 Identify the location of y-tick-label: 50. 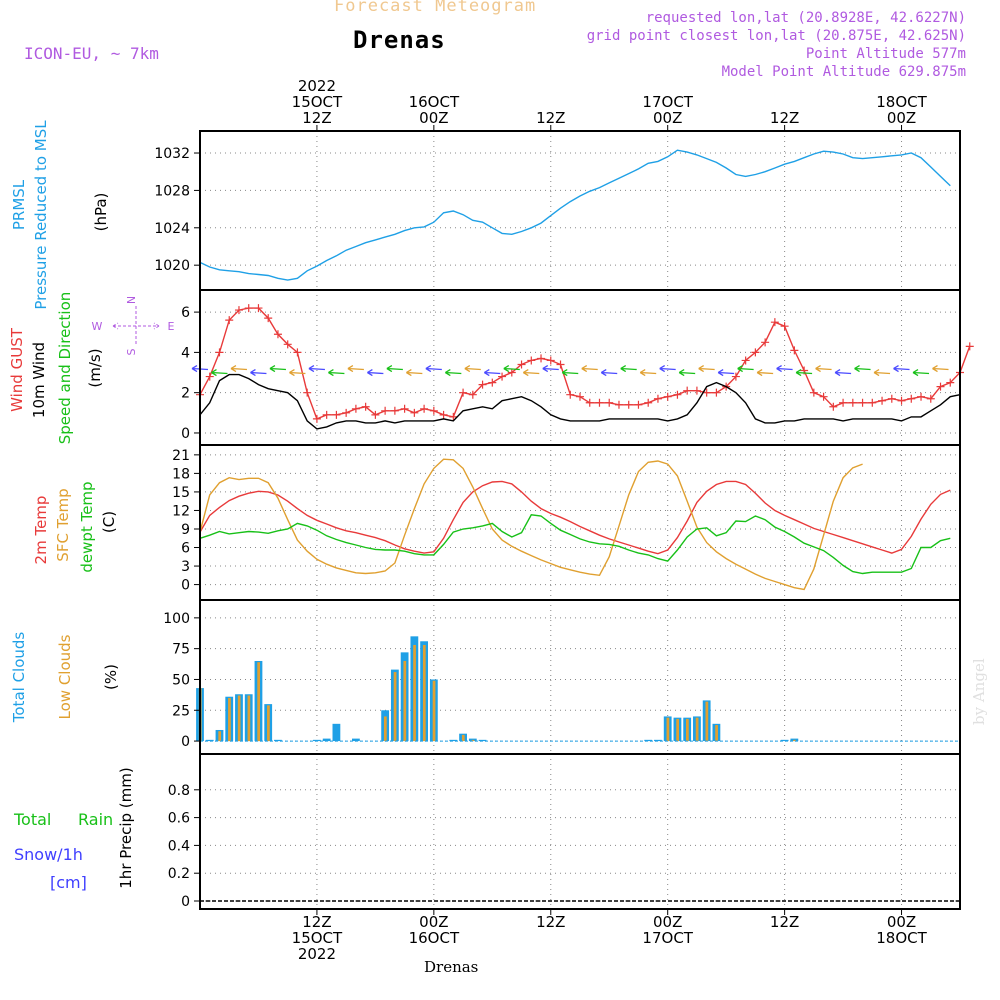
(181, 680).